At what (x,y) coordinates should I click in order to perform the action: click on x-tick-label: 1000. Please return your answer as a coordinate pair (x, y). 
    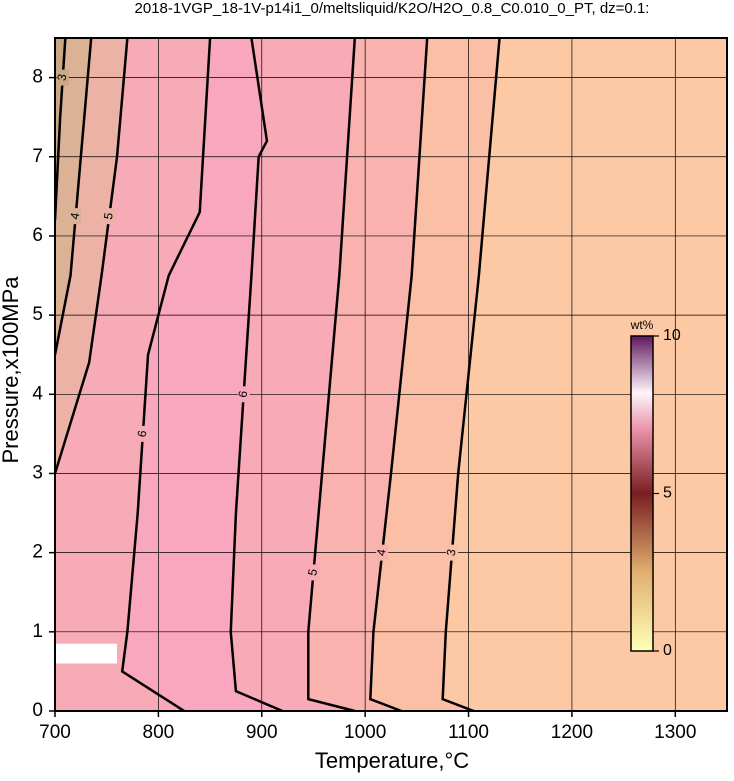
    Looking at the image, I should click on (365, 732).